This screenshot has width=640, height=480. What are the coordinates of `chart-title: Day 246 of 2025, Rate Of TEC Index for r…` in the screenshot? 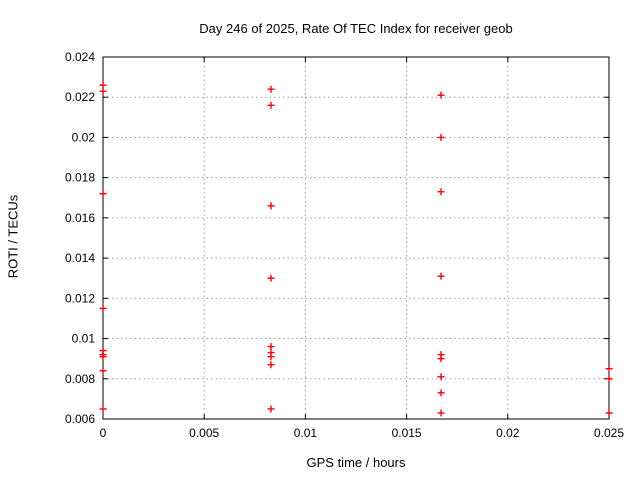 It's located at (356, 28).